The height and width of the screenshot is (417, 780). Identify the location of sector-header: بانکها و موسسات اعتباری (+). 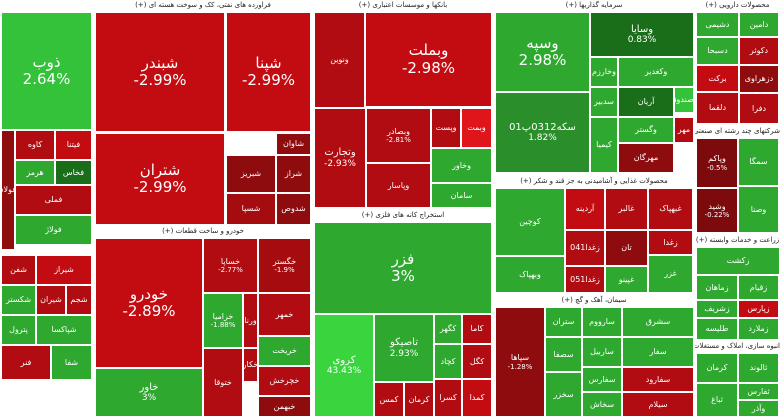
(403, 5).